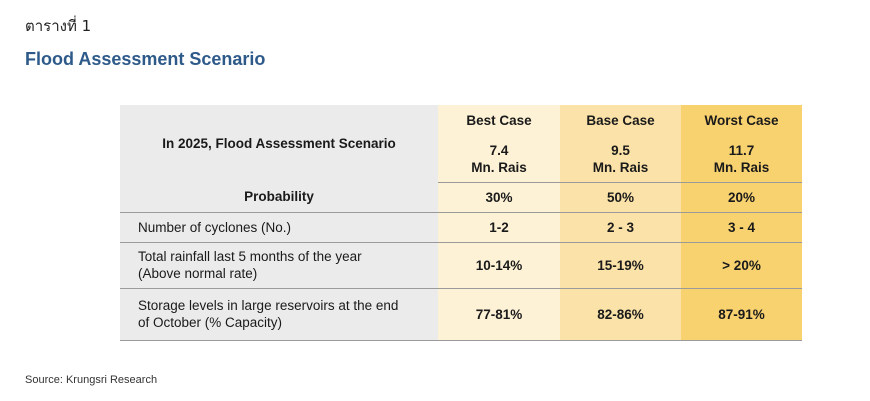  I want to click on col-header-best: Best Case, so click(499, 120).